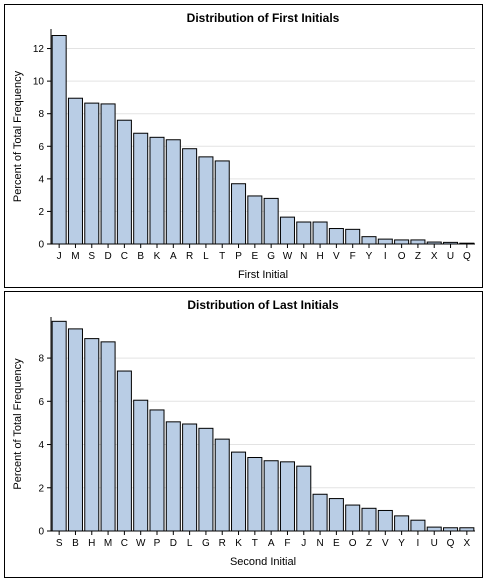 The width and height of the screenshot is (487, 582). What do you see at coordinates (263, 18) in the screenshot?
I see `chart-title: Distribution of First Initials` at bounding box center [263, 18].